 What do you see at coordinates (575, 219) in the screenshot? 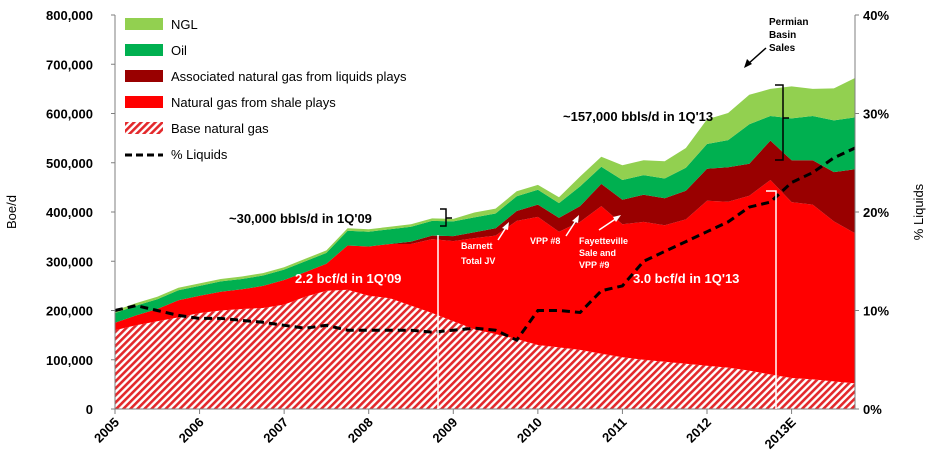
I see `vpp8-arrowhead` at bounding box center [575, 219].